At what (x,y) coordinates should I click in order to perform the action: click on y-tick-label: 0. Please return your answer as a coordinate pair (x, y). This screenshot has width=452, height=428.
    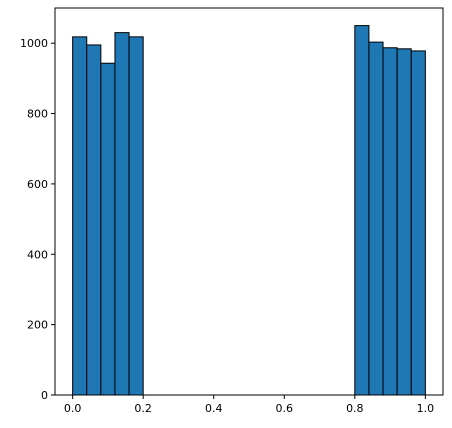
    Looking at the image, I should click on (44, 395).